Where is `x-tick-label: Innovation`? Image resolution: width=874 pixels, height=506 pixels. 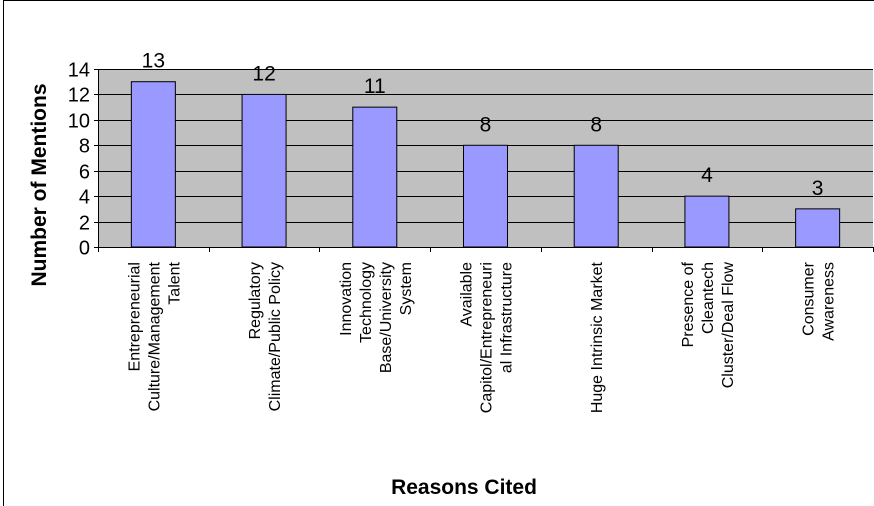
x-tick-label: Innovation is located at coordinates (346, 299).